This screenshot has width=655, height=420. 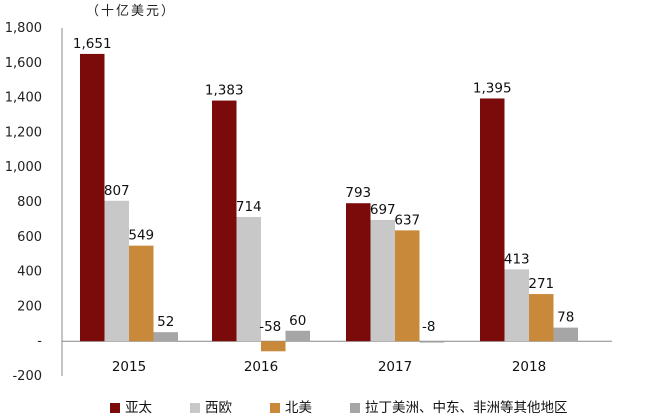 I want to click on data-label: 271, so click(x=541, y=284).